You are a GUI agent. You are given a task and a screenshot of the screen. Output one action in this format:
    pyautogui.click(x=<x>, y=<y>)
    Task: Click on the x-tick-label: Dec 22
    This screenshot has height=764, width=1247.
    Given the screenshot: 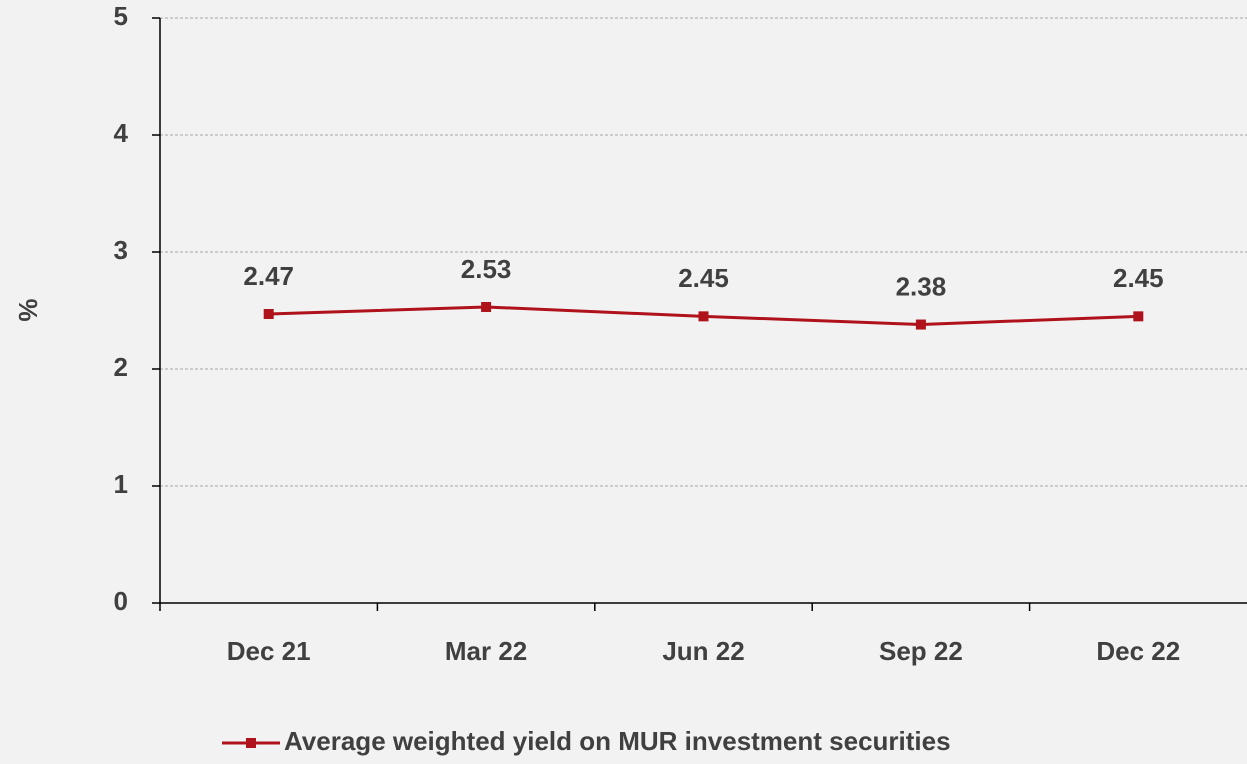 What is the action you would take?
    pyautogui.click(x=1138, y=651)
    